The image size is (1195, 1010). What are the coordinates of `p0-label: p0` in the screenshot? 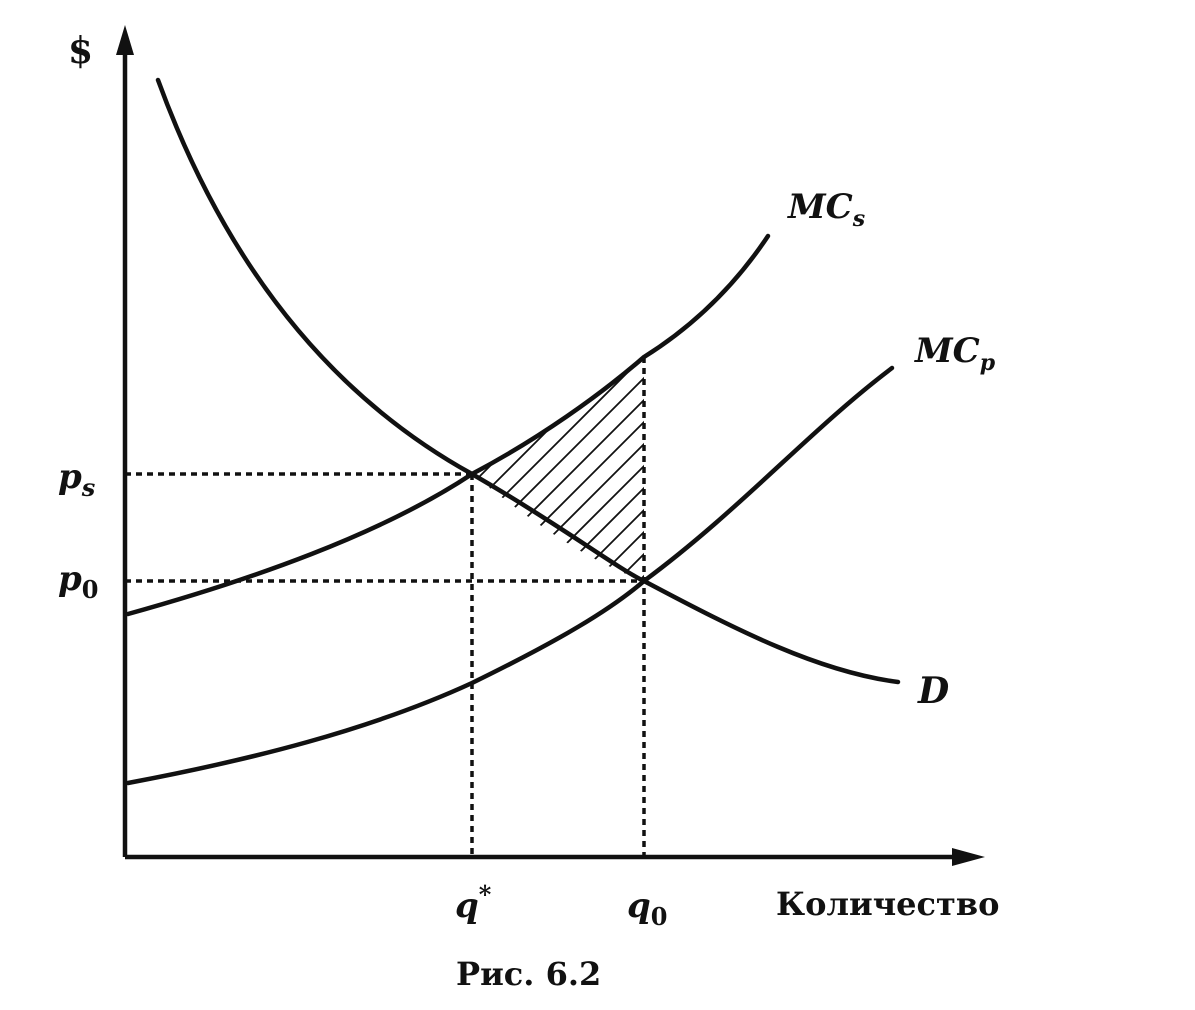 It's located at (78, 581).